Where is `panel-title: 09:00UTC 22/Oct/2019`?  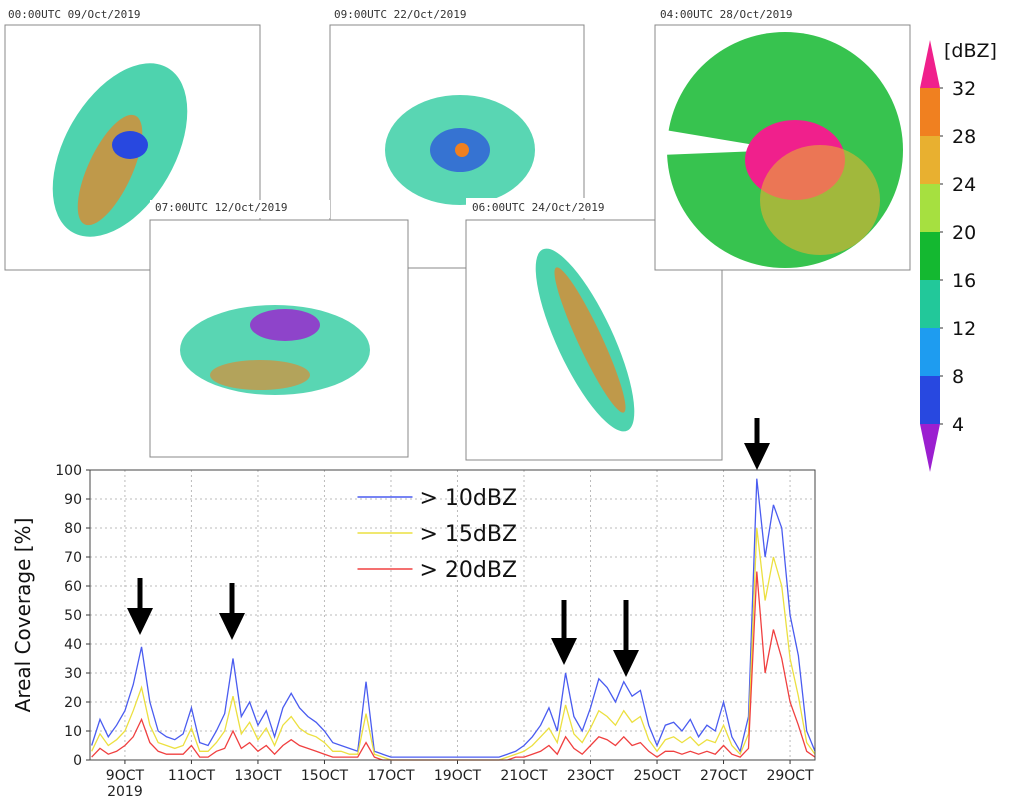 panel-title: 09:00UTC 22/Oct/2019 is located at coordinates (400, 14).